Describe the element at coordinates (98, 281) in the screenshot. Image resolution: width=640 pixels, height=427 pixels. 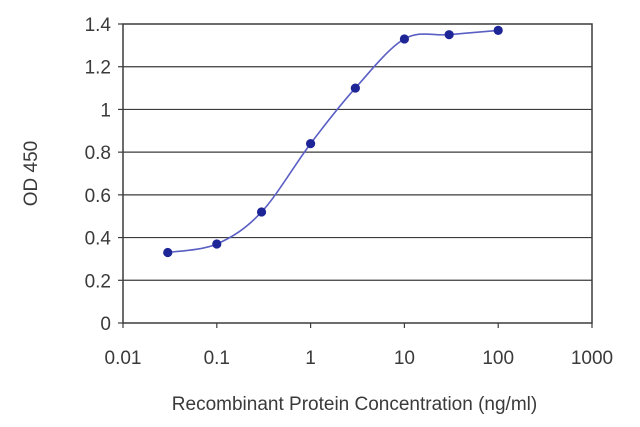
I see `y-tick-label: 0.2` at that location.